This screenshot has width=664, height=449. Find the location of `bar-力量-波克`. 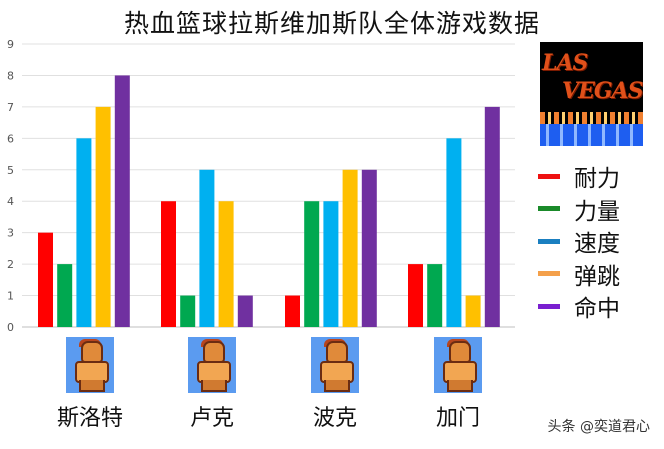

bar-力量-波克 is located at coordinates (312, 264).